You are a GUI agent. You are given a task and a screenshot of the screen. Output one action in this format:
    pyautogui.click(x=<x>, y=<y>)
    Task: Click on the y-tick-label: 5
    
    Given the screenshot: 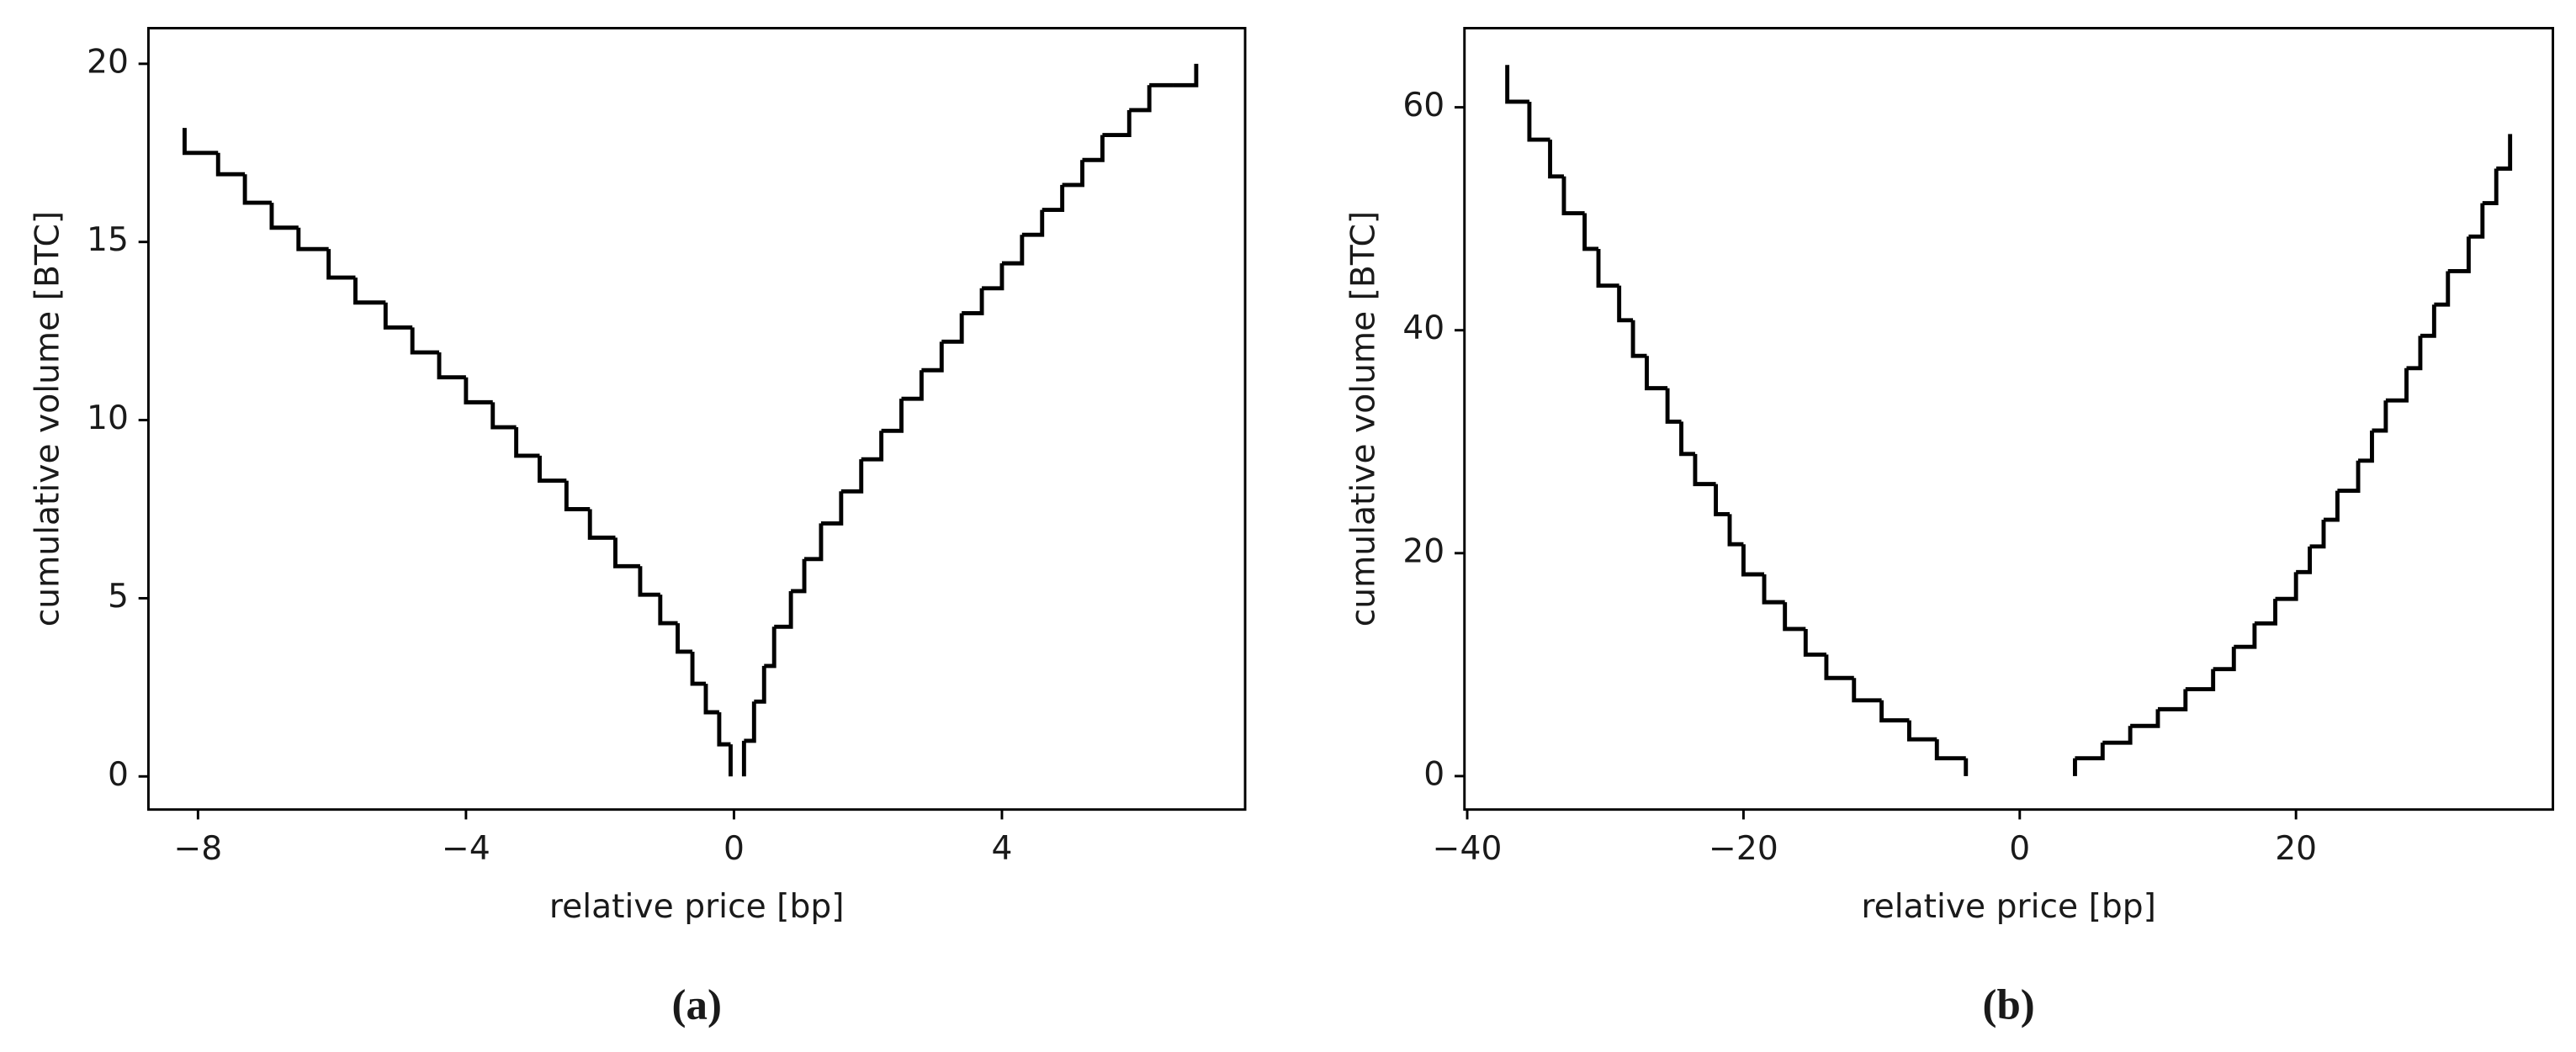 What is the action you would take?
    pyautogui.click(x=119, y=597)
    